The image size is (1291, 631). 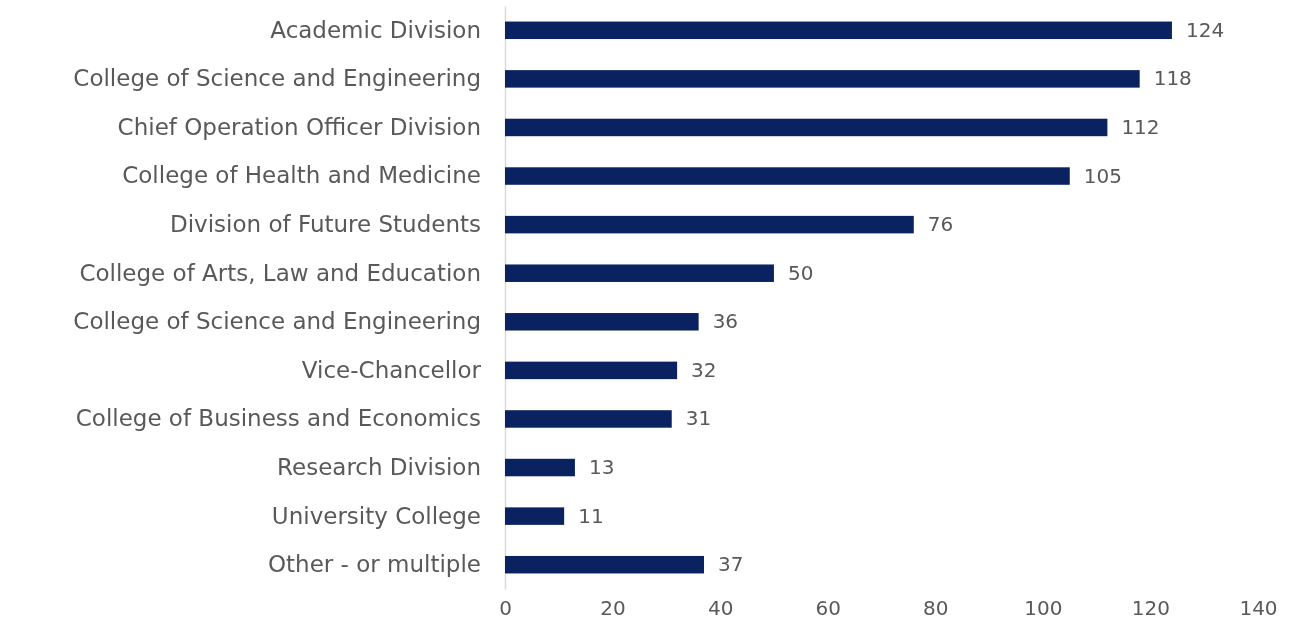 What do you see at coordinates (698, 418) in the screenshot?
I see `data-label: 31` at bounding box center [698, 418].